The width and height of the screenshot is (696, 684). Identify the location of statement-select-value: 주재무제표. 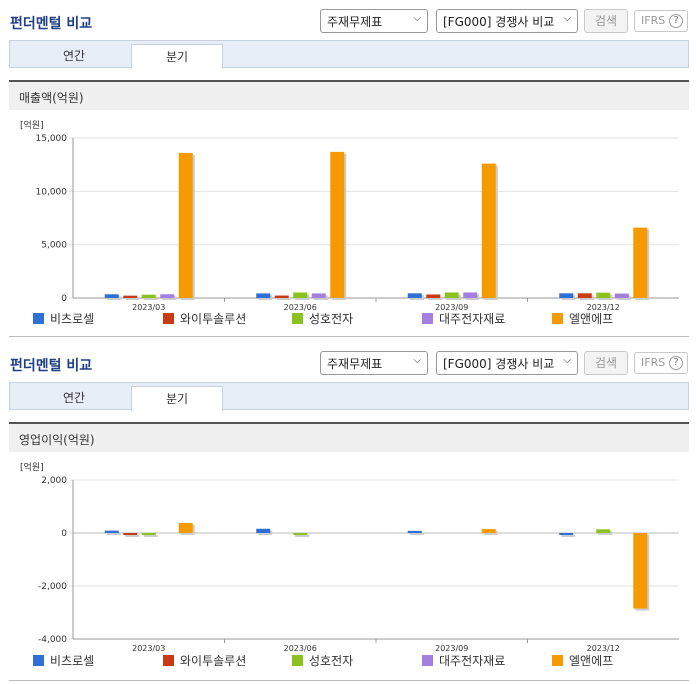
(355, 22).